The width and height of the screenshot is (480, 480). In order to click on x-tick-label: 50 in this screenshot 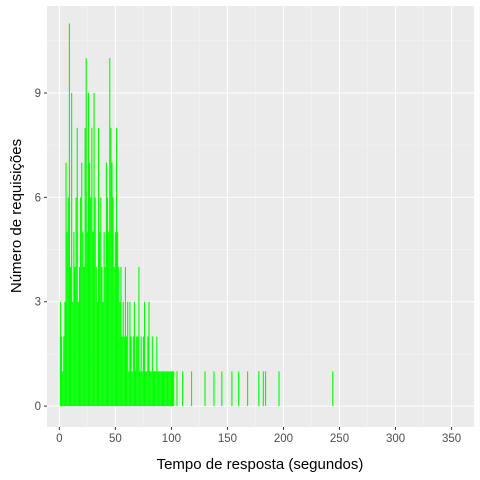, I will do `click(115, 439)`.